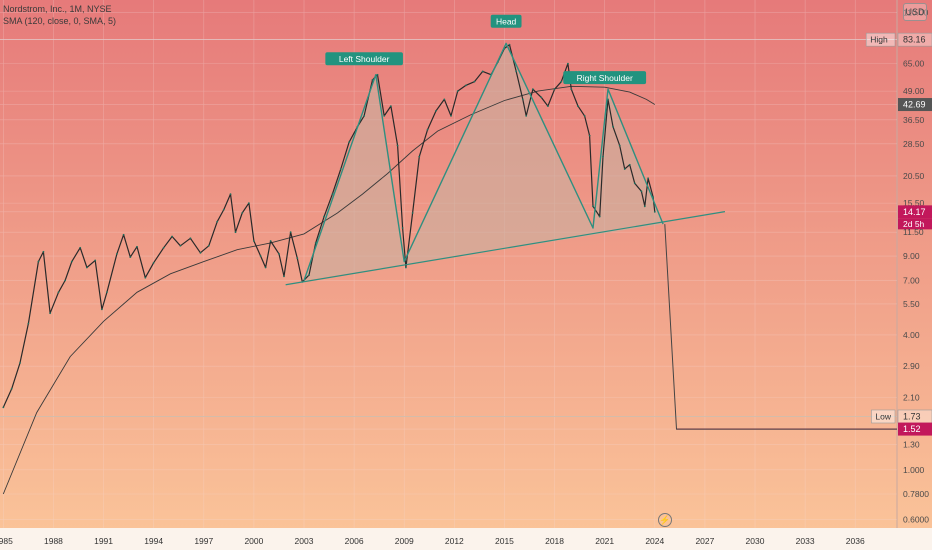 The width and height of the screenshot is (932, 550). I want to click on price-tag-sub-box, so click(915, 224).